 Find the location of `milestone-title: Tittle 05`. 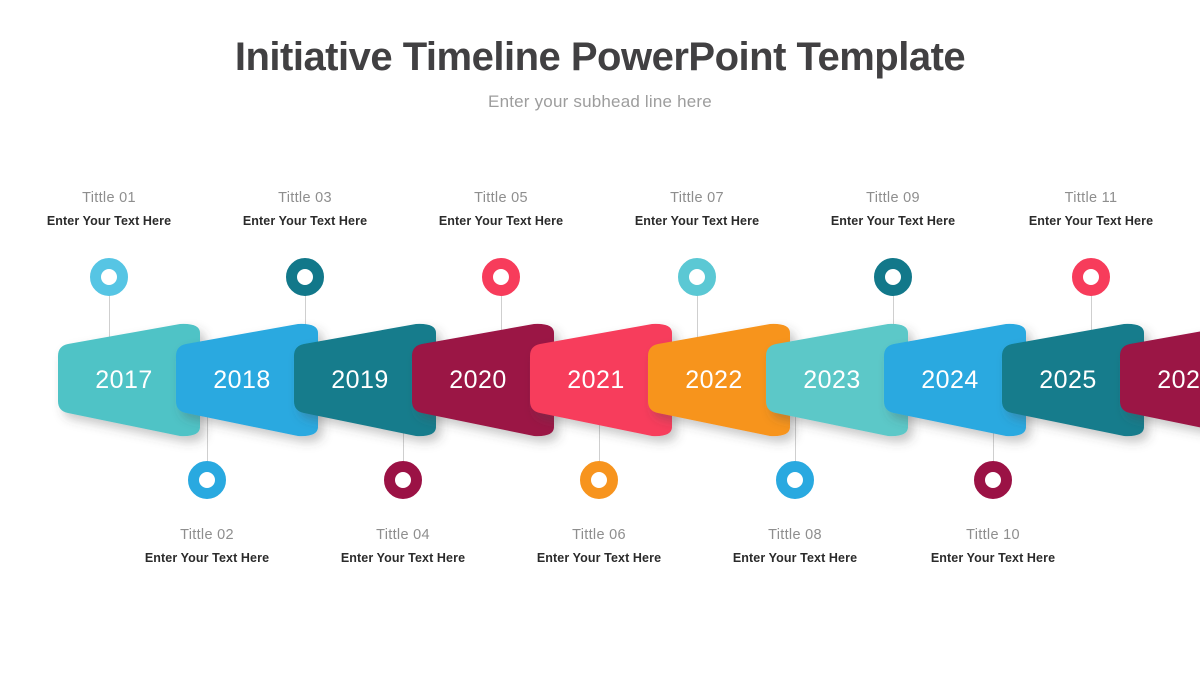

milestone-title: Tittle 05 is located at coordinates (501, 198).